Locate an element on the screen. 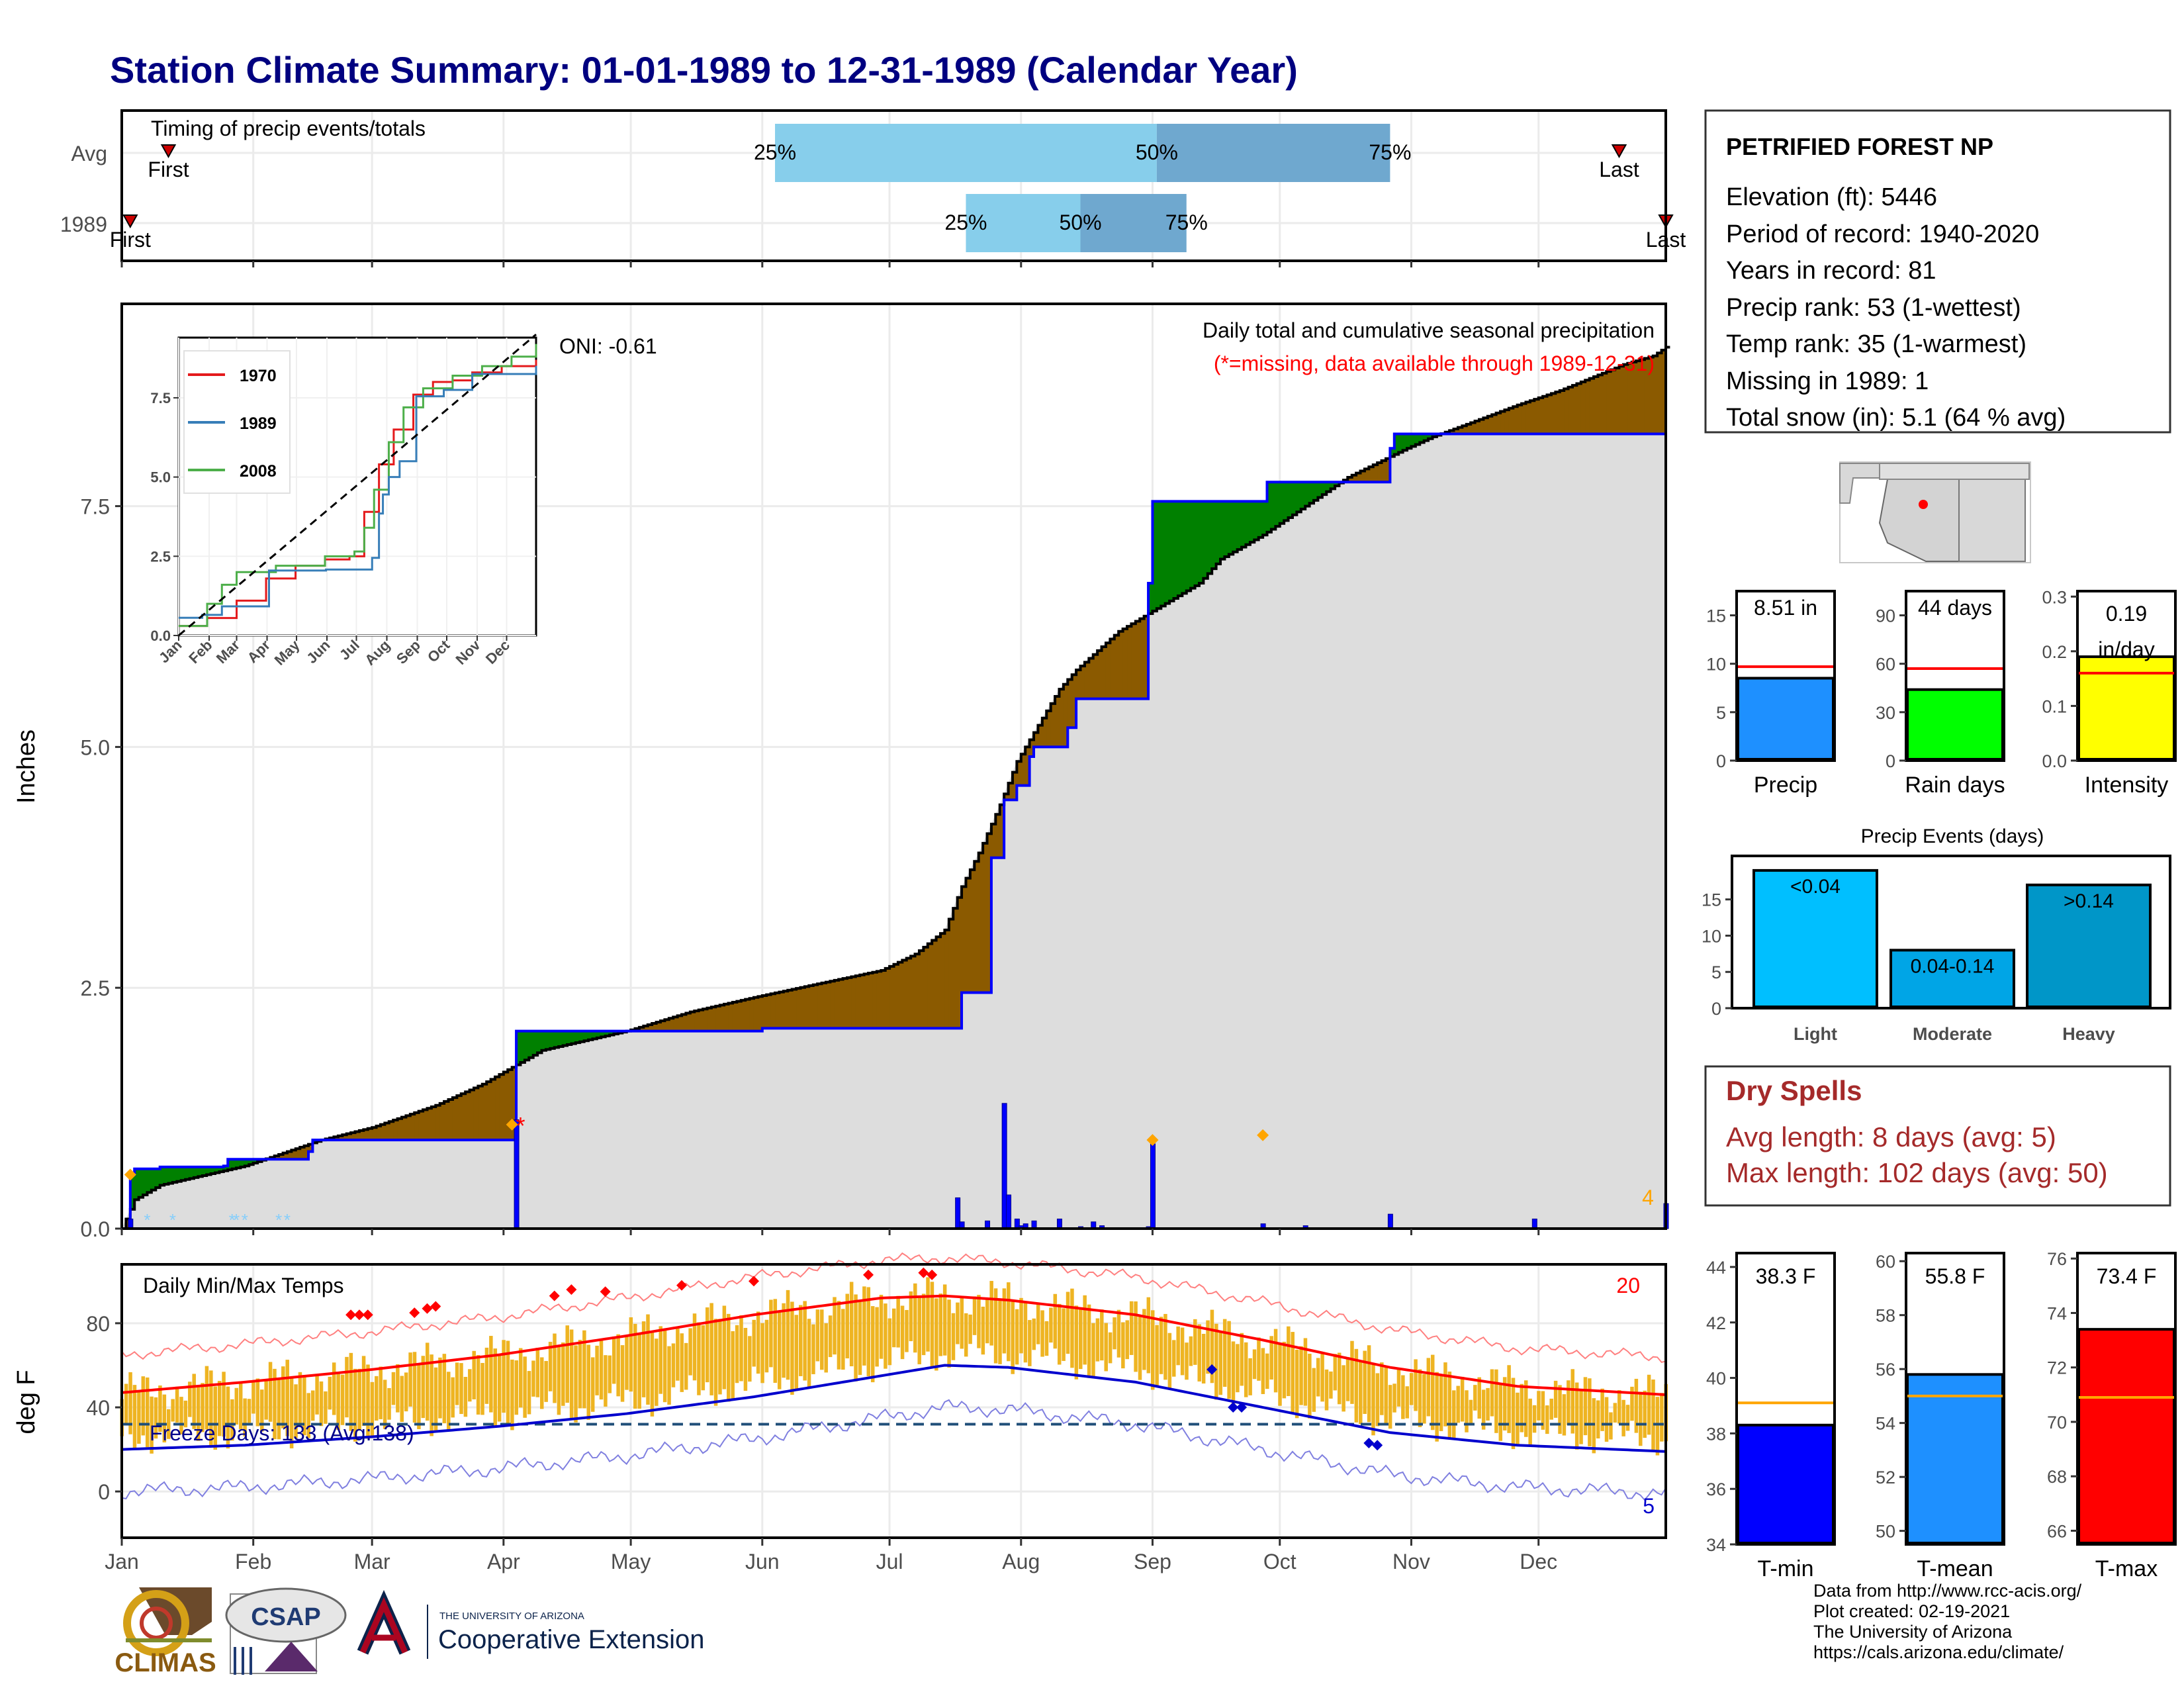 The height and width of the screenshot is (1688, 2184). station-name: PETRIFIED FOREST NP is located at coordinates (1860, 146).